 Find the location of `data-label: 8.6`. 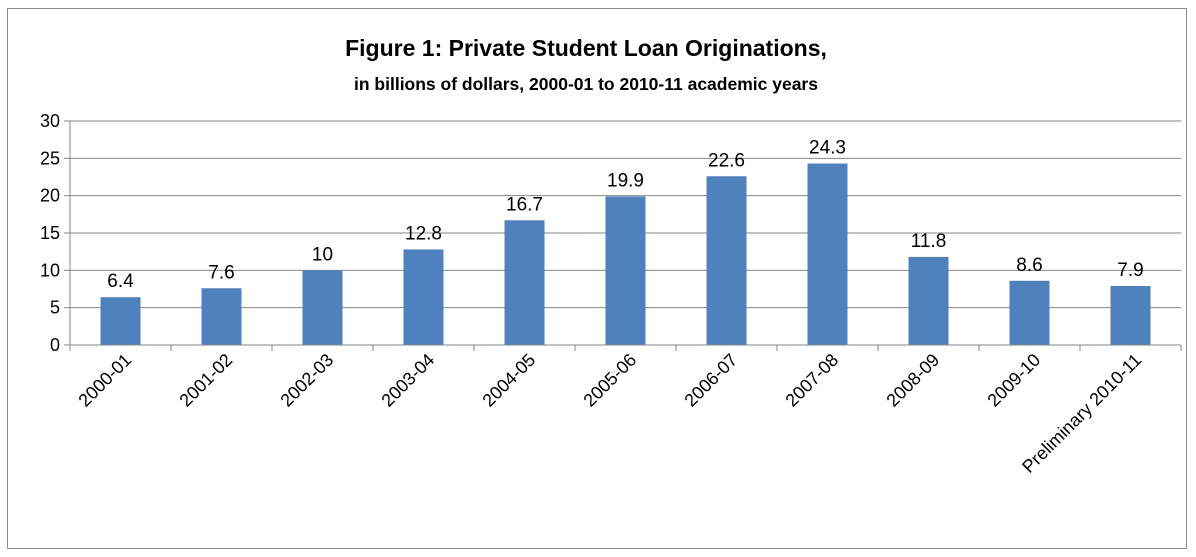

data-label: 8.6 is located at coordinates (1029, 265).